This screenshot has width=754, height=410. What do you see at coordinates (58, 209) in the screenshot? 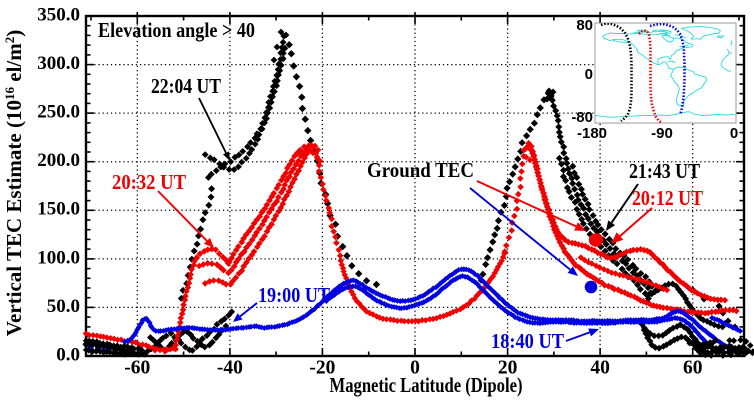
I see `svg-text: 150.0` at bounding box center [58, 209].